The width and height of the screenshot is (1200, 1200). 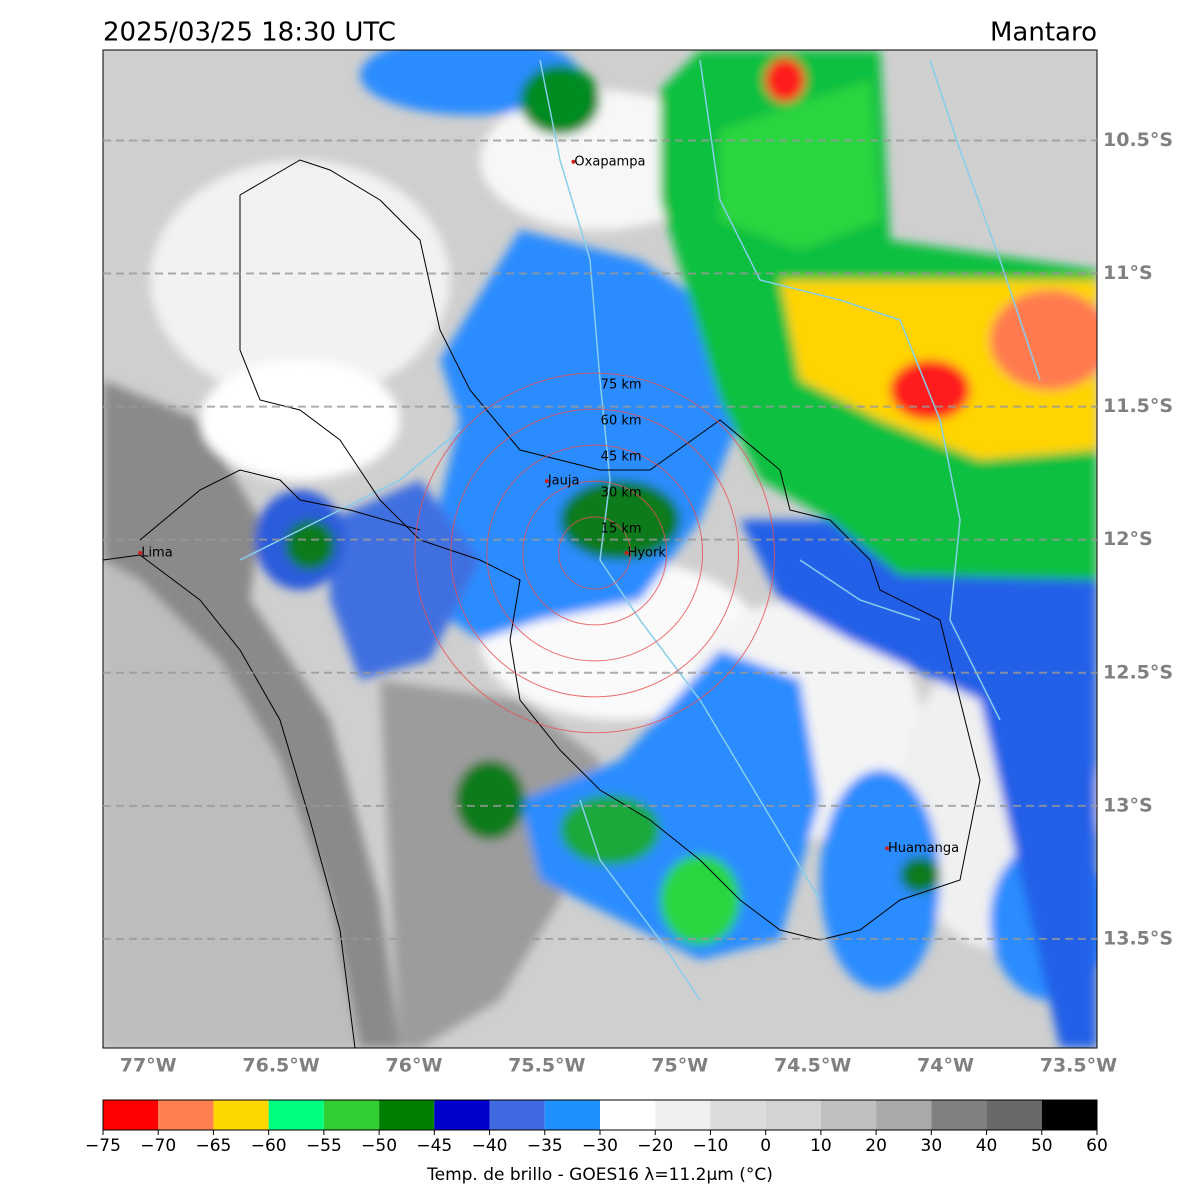 What do you see at coordinates (1138, 938) in the screenshot?
I see `y-tick-label: 13.5°S` at bounding box center [1138, 938].